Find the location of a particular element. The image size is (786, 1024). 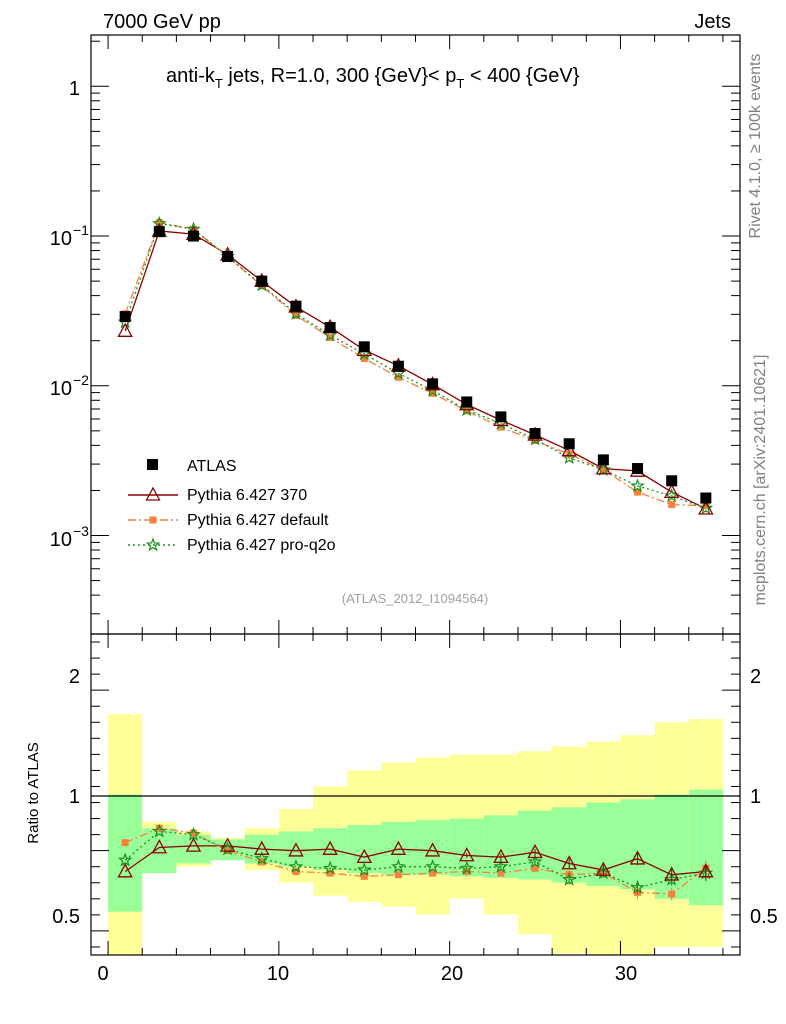

ratio-series-layer is located at coordinates (415, 862).